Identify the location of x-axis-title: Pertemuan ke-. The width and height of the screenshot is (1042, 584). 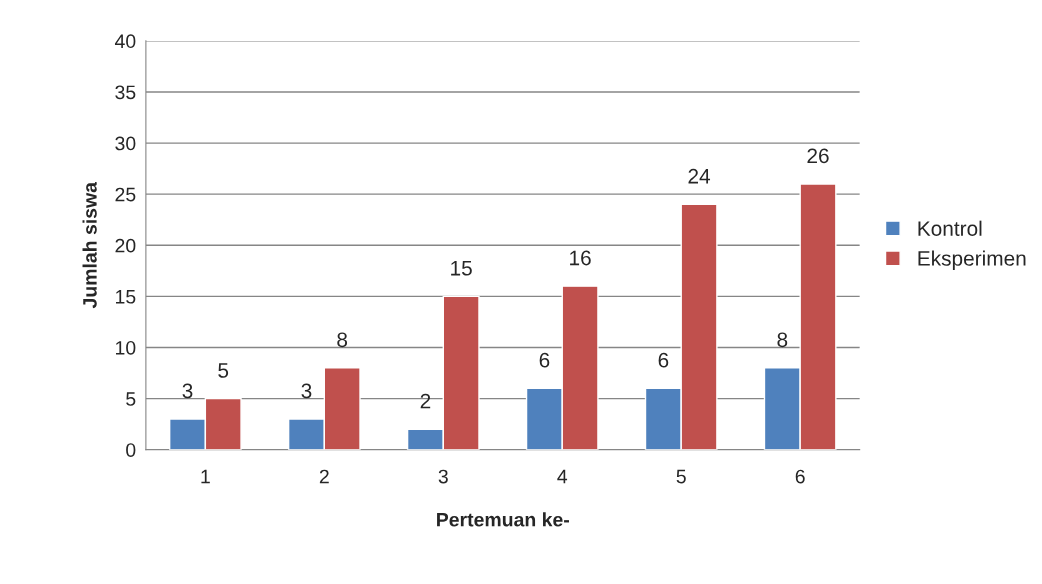
(503, 519).